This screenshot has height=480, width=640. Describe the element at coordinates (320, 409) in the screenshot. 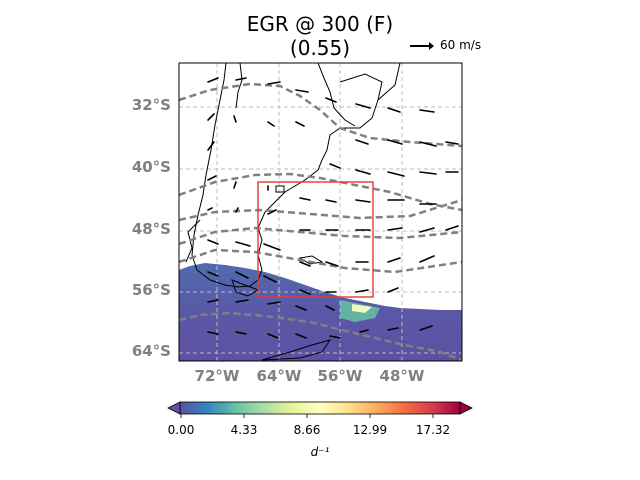

I see `colorbar` at that location.